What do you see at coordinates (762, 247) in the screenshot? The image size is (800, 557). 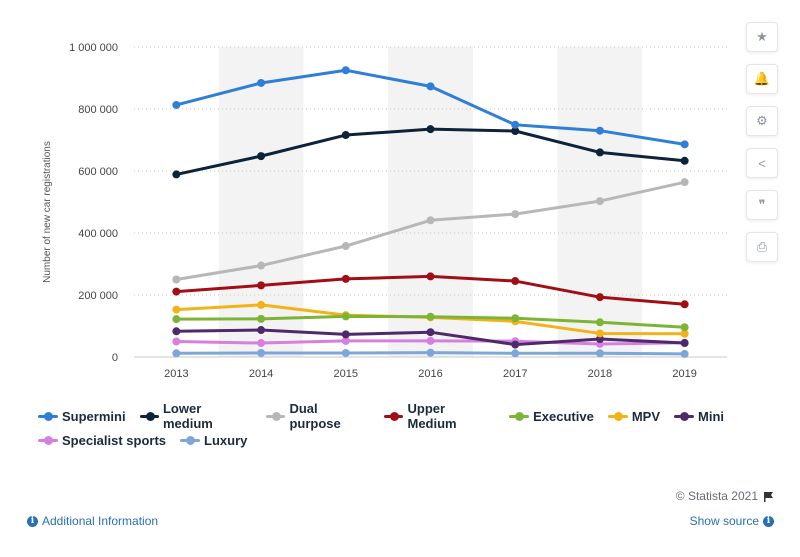 I see `print-icon: ⎙` at bounding box center [762, 247].